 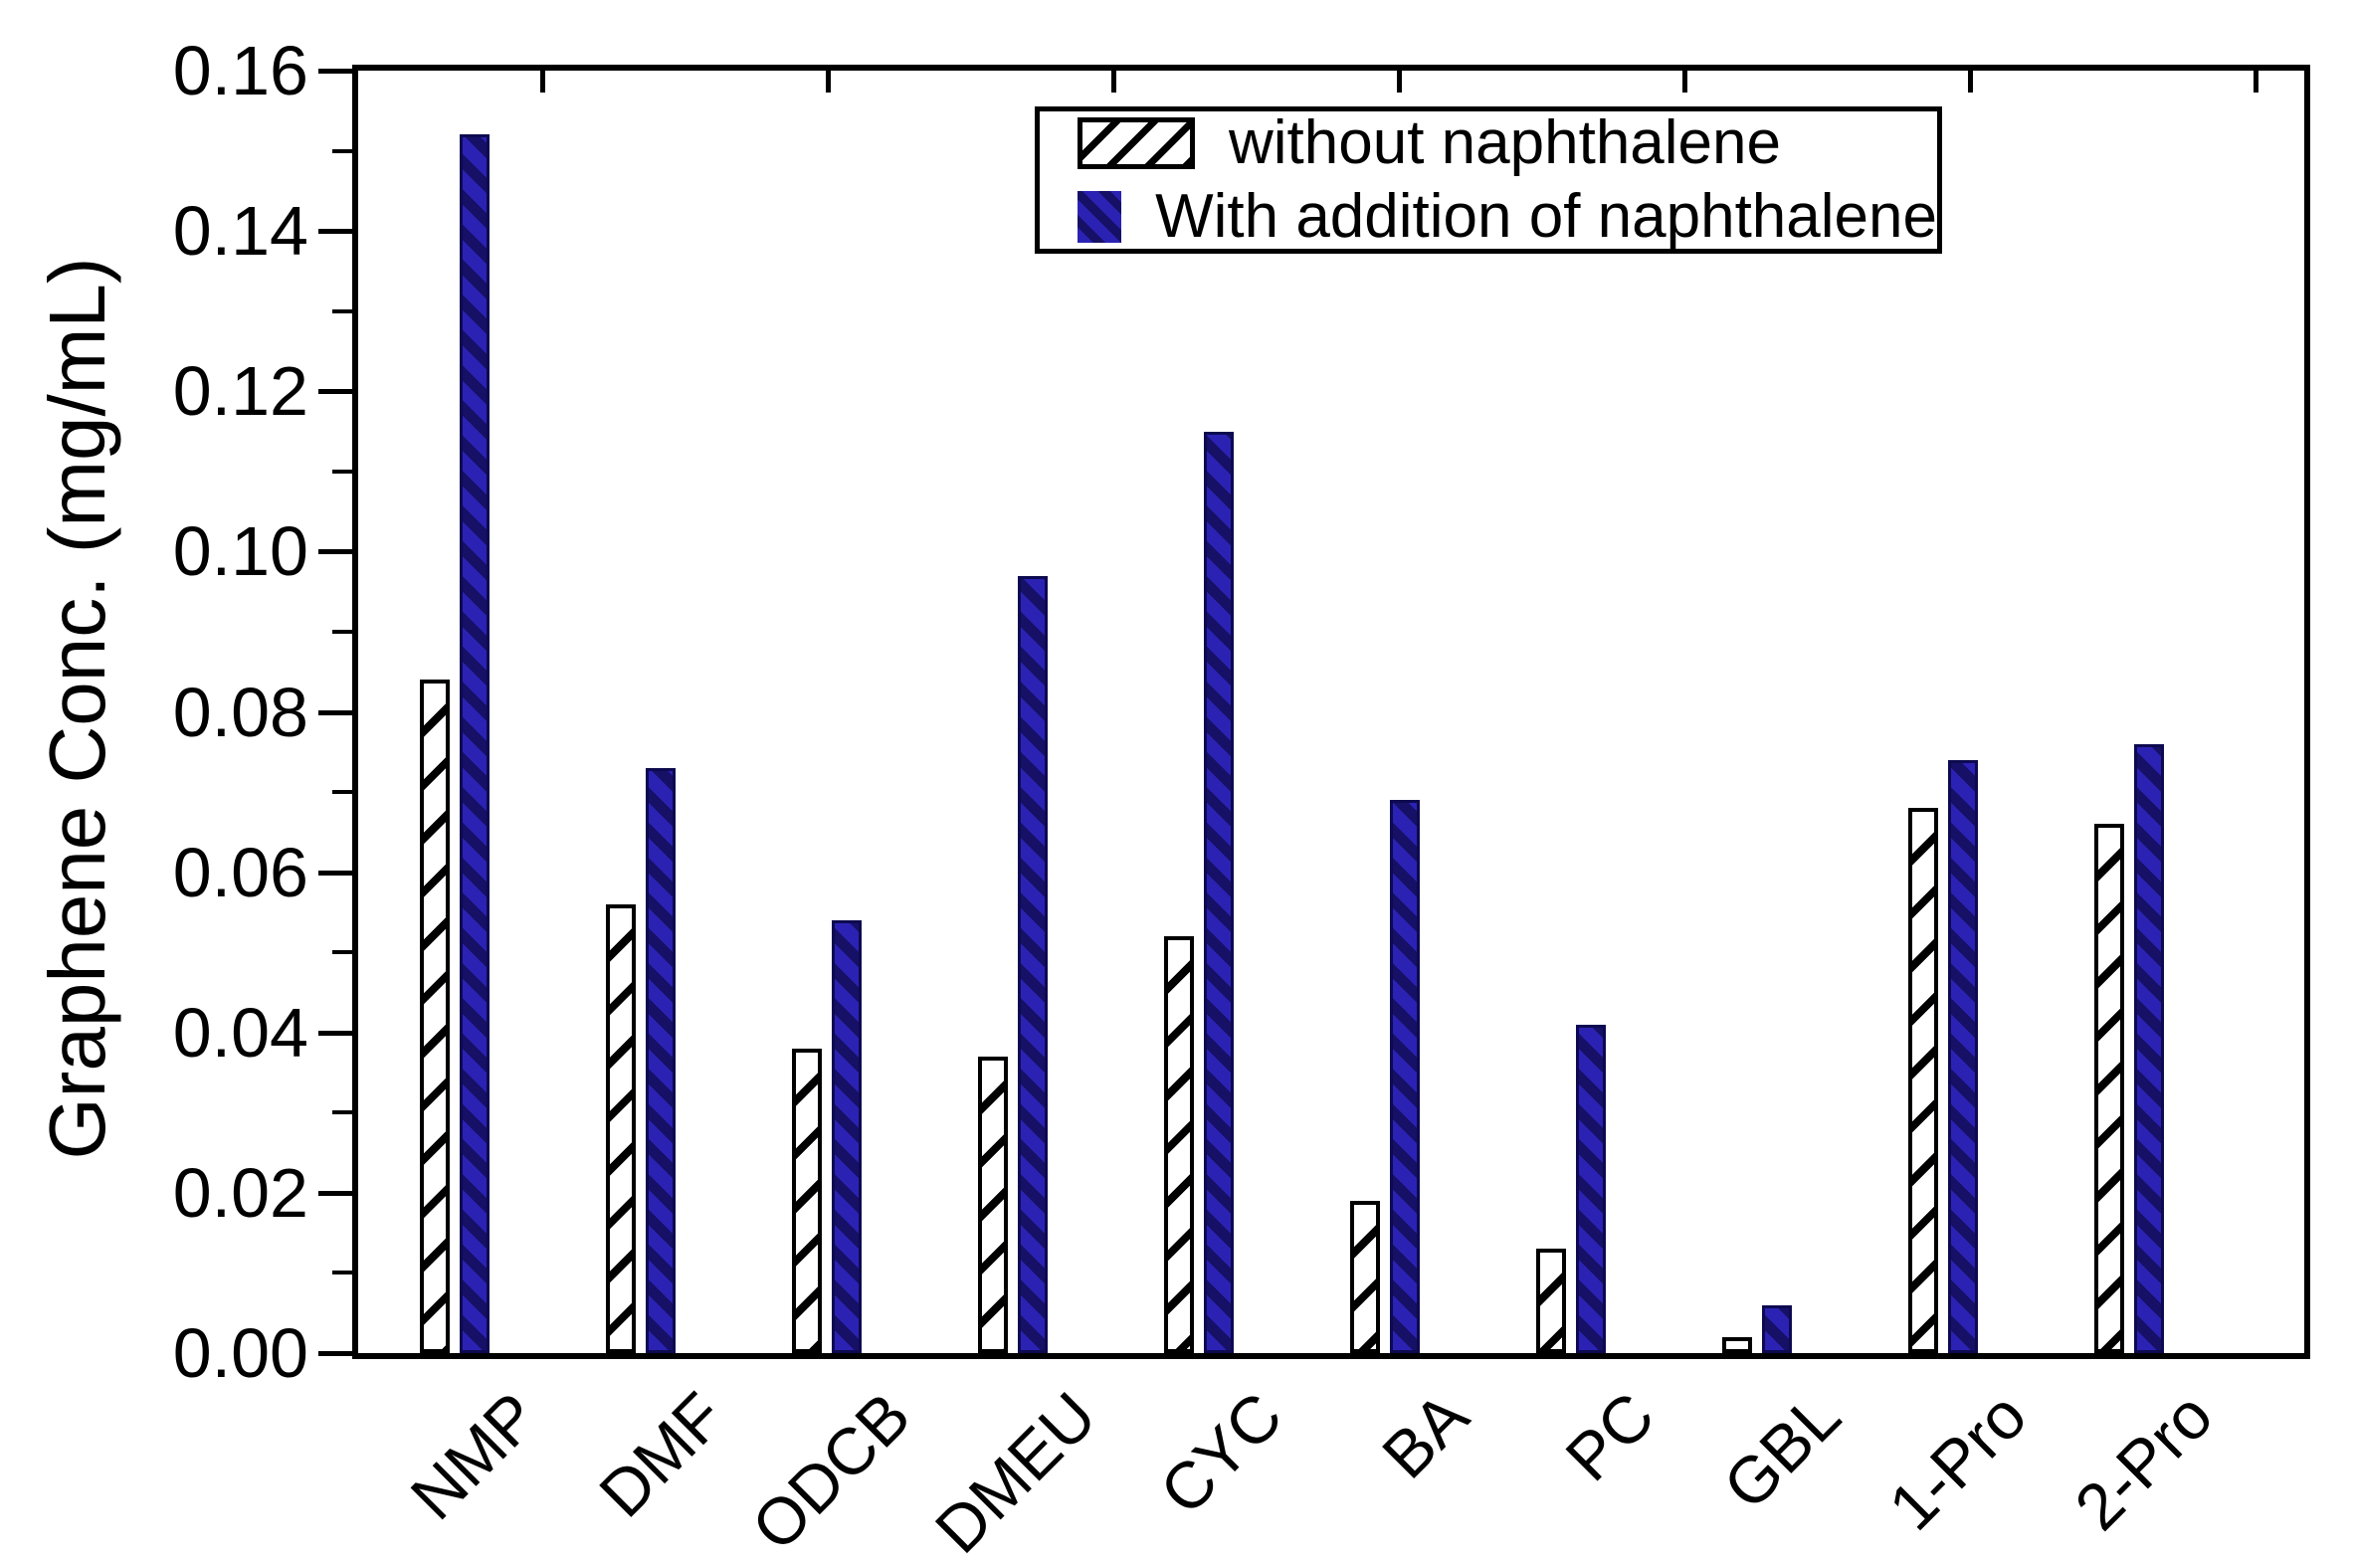 I want to click on x-tick-label-1-Pro: 1-Pro, so click(x=1957, y=1461).